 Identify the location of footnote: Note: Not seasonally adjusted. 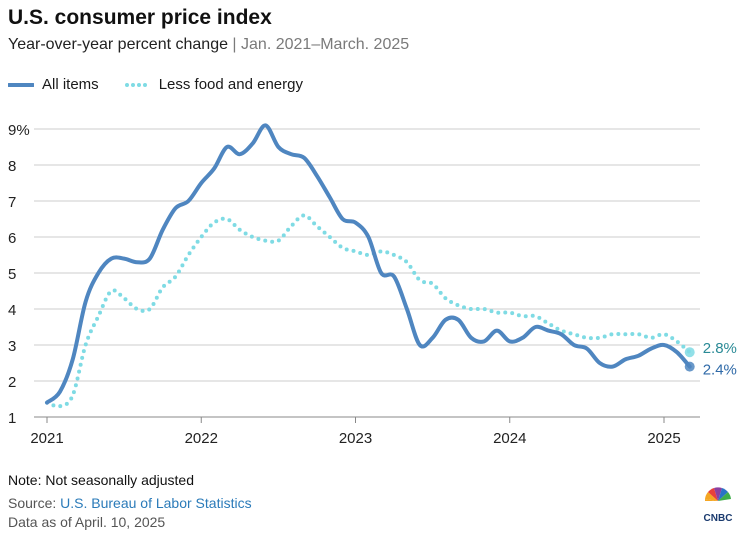
(101, 480).